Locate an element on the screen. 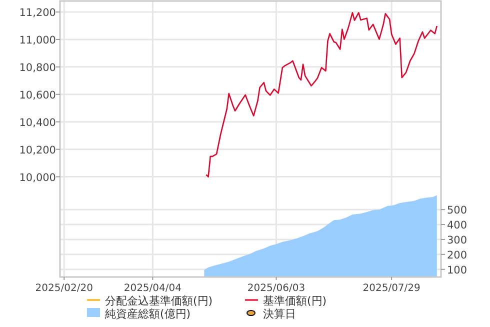 The height and width of the screenshot is (327, 490). y-tick-label: 11,200 is located at coordinates (37, 12).